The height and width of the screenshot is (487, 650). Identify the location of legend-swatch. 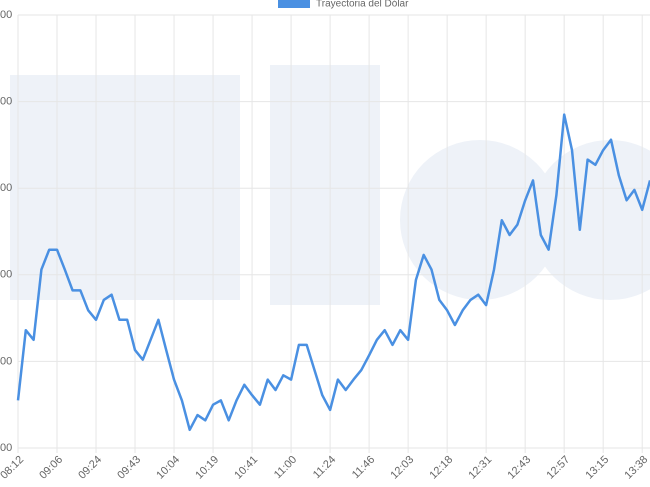
(294, 4).